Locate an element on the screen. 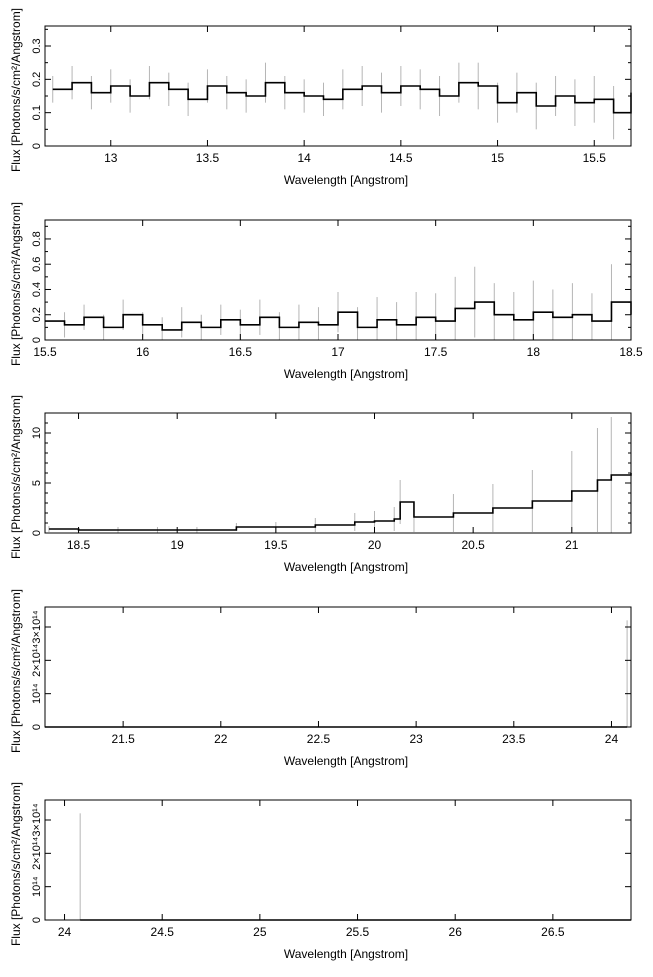 The width and height of the screenshot is (653, 977). x-tick-label: 20 is located at coordinates (375, 545).